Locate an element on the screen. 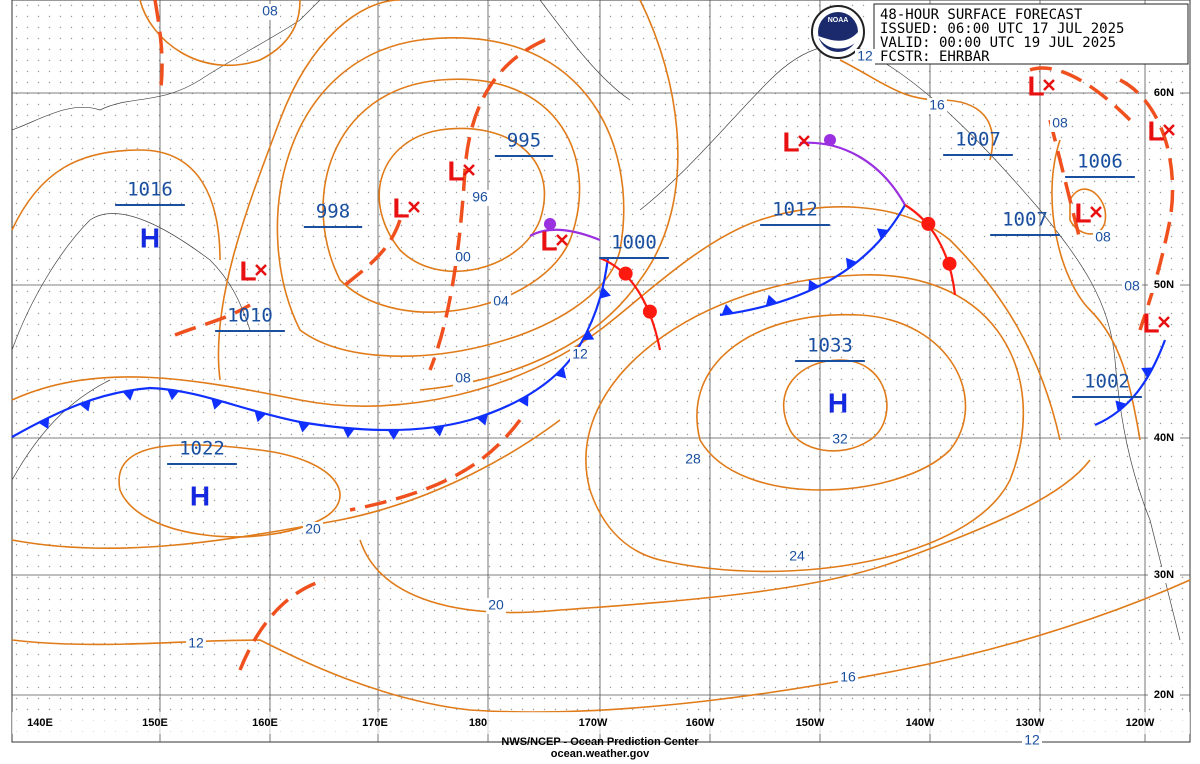  longitude-label: 150W is located at coordinates (810, 723).